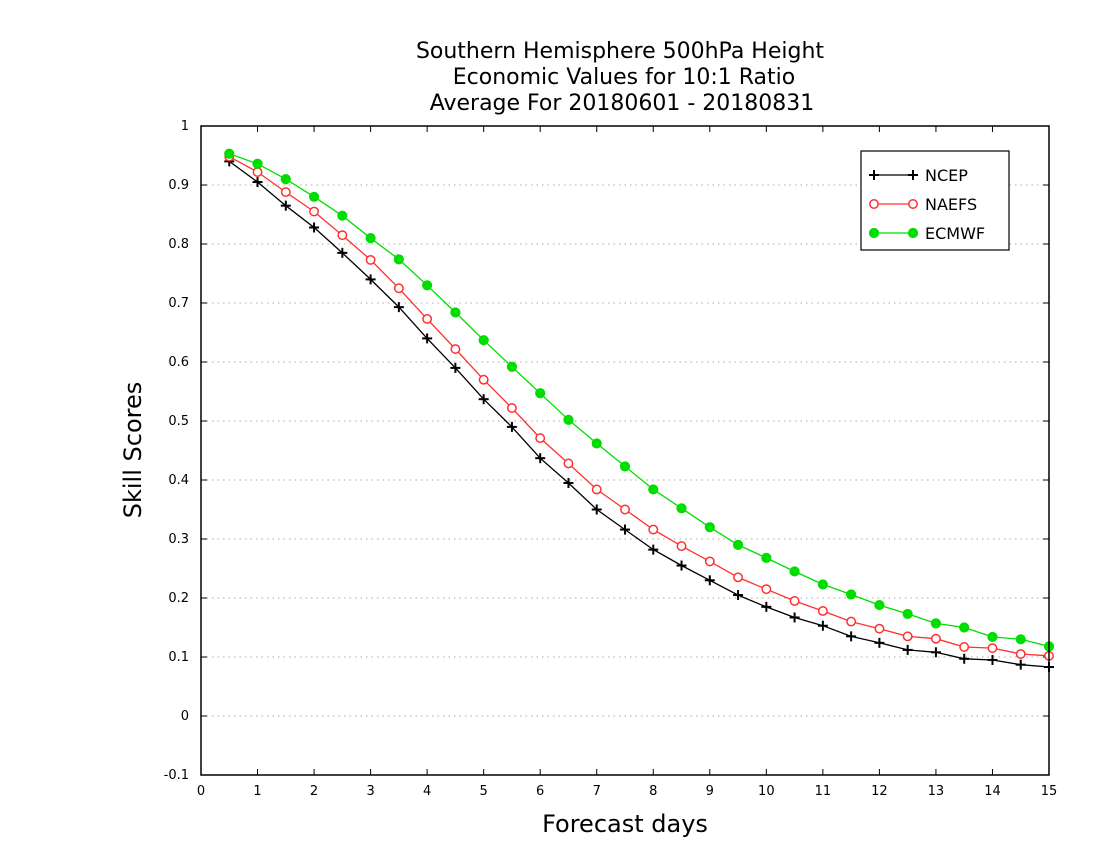  What do you see at coordinates (257, 791) in the screenshot?
I see `x-tick-label: 1` at bounding box center [257, 791].